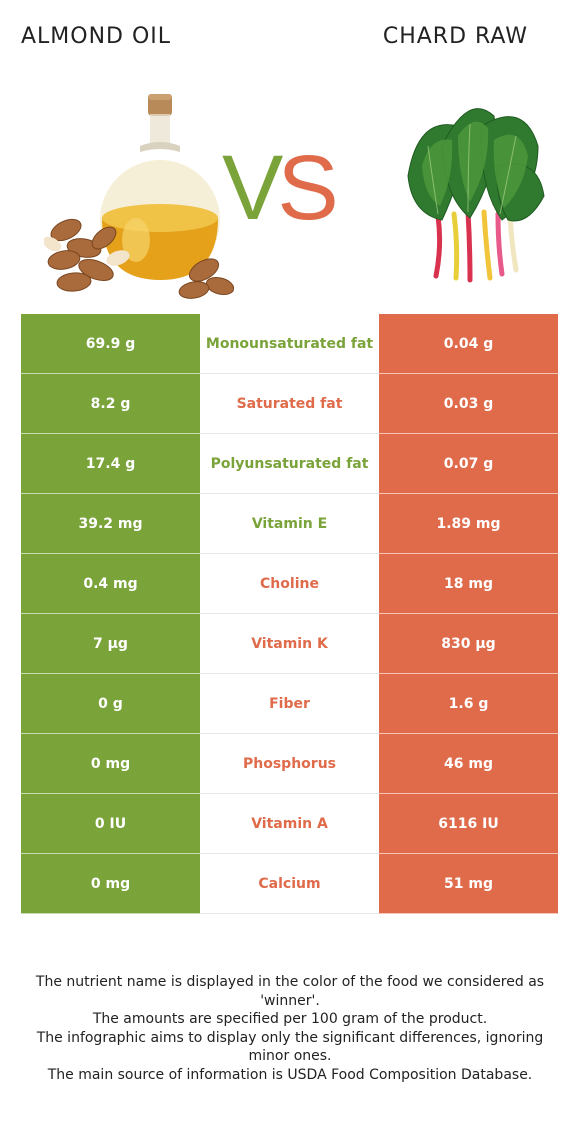  What do you see at coordinates (252, 188) in the screenshot?
I see `vs-v: V` at bounding box center [252, 188].